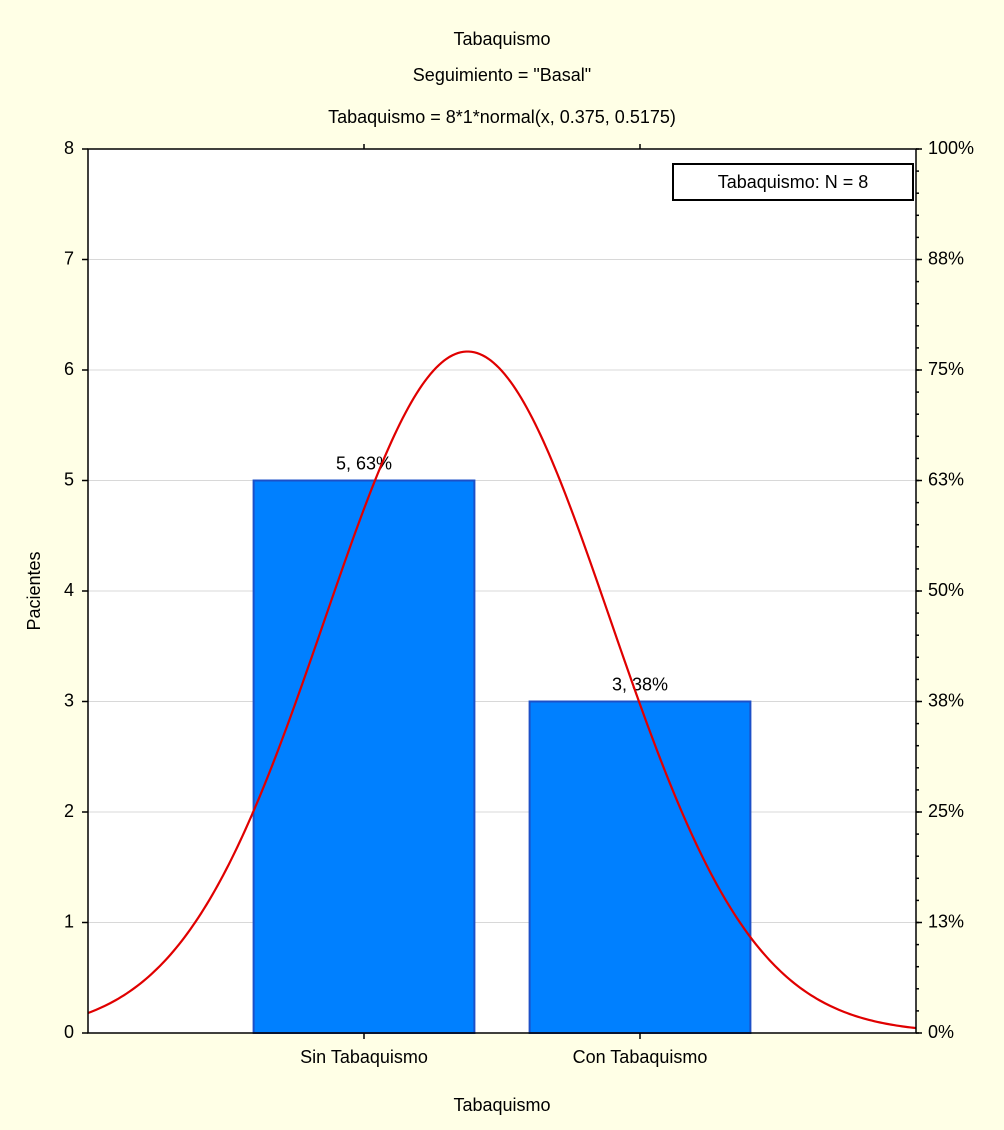 The image size is (1004, 1130). Describe the element at coordinates (951, 148) in the screenshot. I see `y2-tick-label: 100%` at that location.